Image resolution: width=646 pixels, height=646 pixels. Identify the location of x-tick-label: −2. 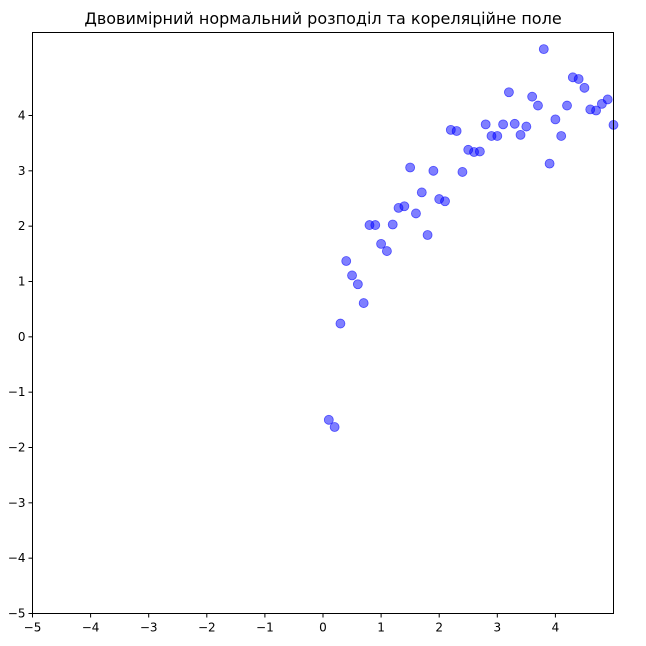
(207, 628).